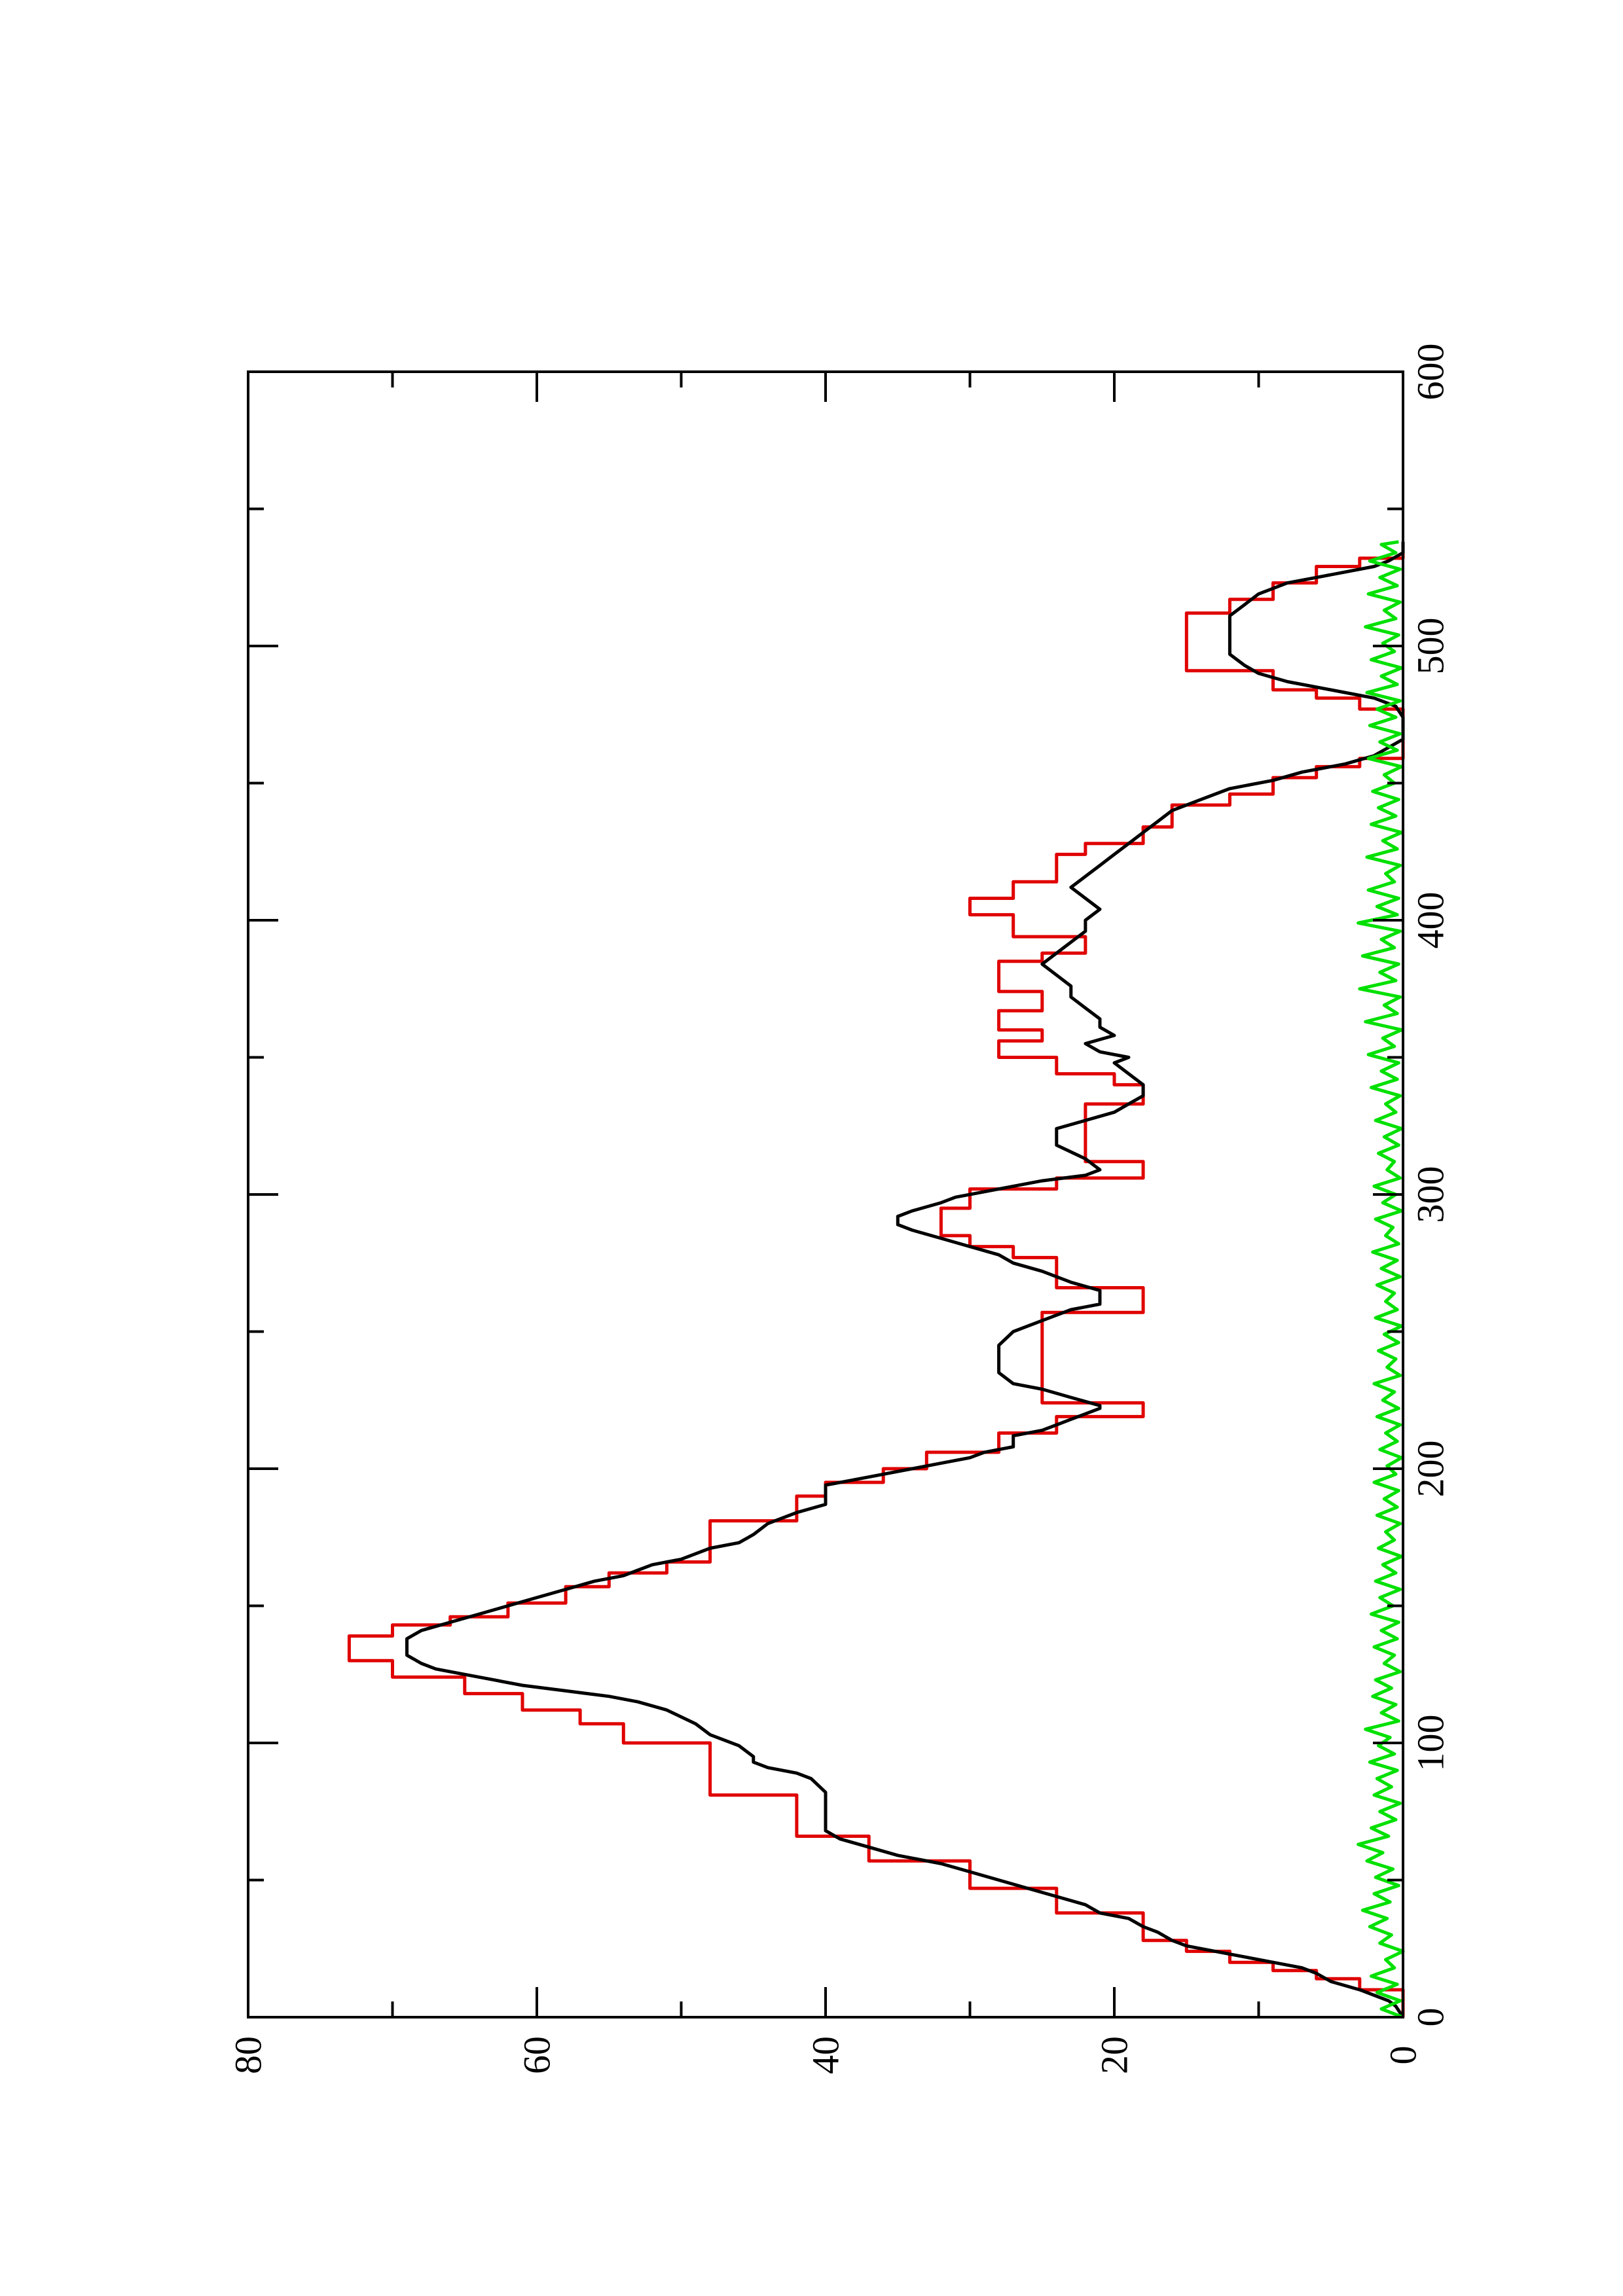 The width and height of the screenshot is (1623, 2296). Describe the element at coordinates (537, 2055) in the screenshot. I see `y-tick-label: 60` at that location.